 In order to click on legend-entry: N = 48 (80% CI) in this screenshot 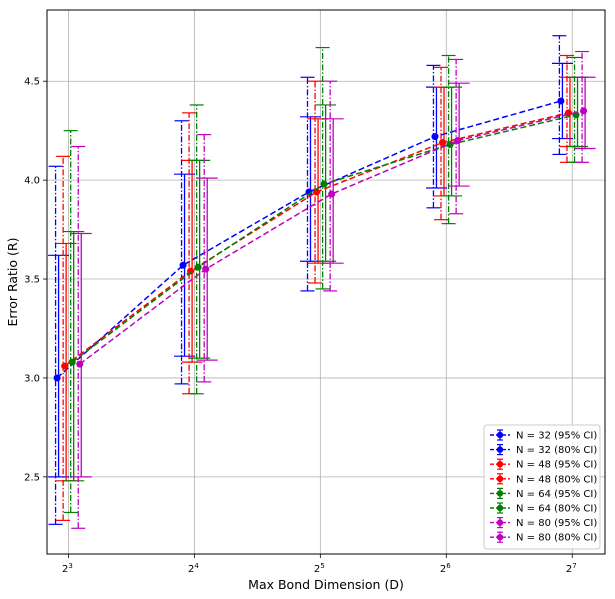, I will do `click(543, 479)`.